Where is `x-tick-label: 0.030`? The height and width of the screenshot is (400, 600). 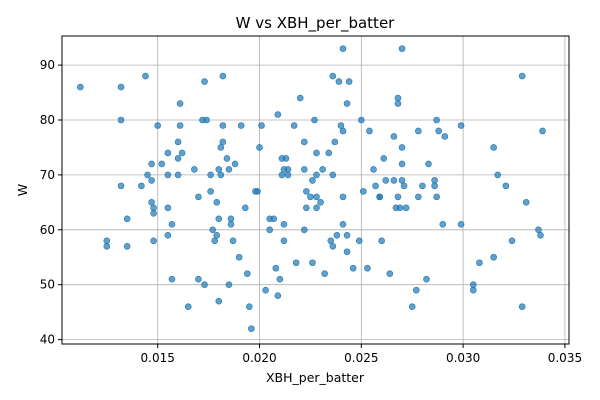 x-tick-label: 0.030 is located at coordinates (463, 358).